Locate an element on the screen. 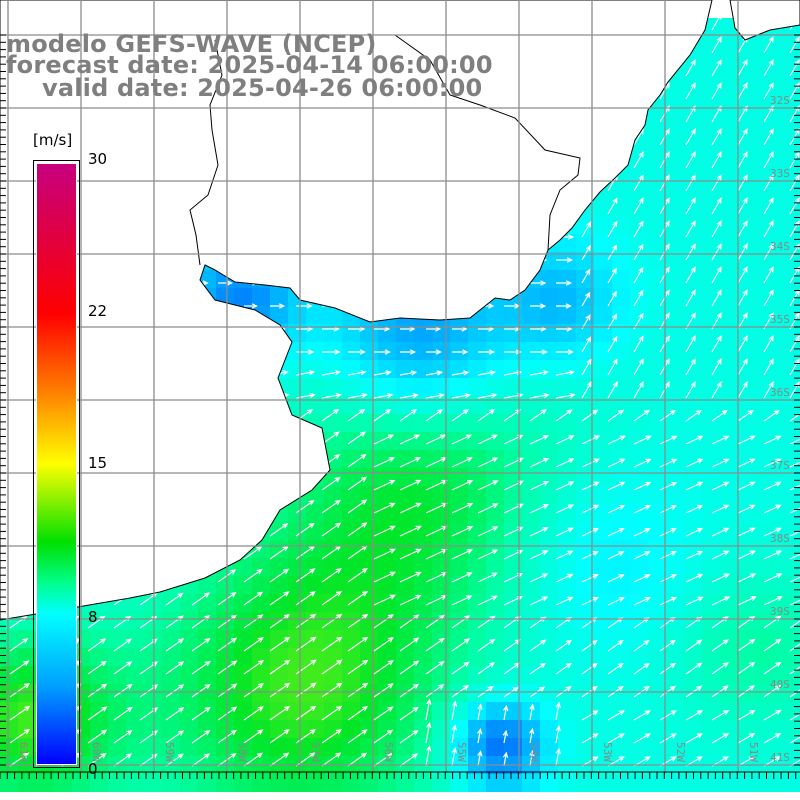  colorbar-tick-label: 0 is located at coordinates (93, 769).